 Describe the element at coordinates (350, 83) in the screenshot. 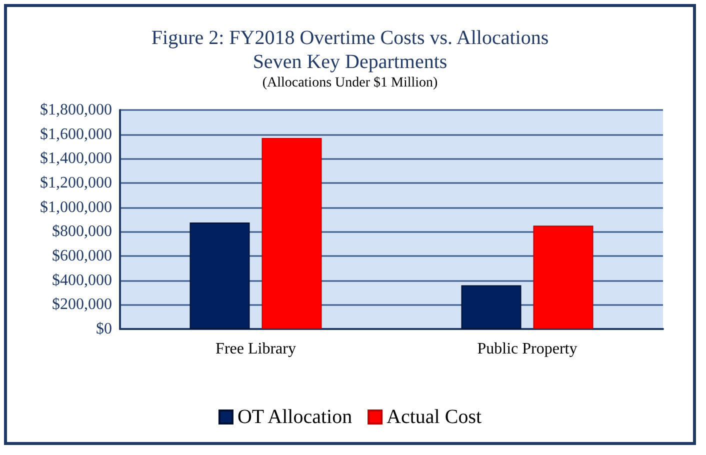

I see `chart-subtitle: (Allocations Under $1 Million)` at that location.